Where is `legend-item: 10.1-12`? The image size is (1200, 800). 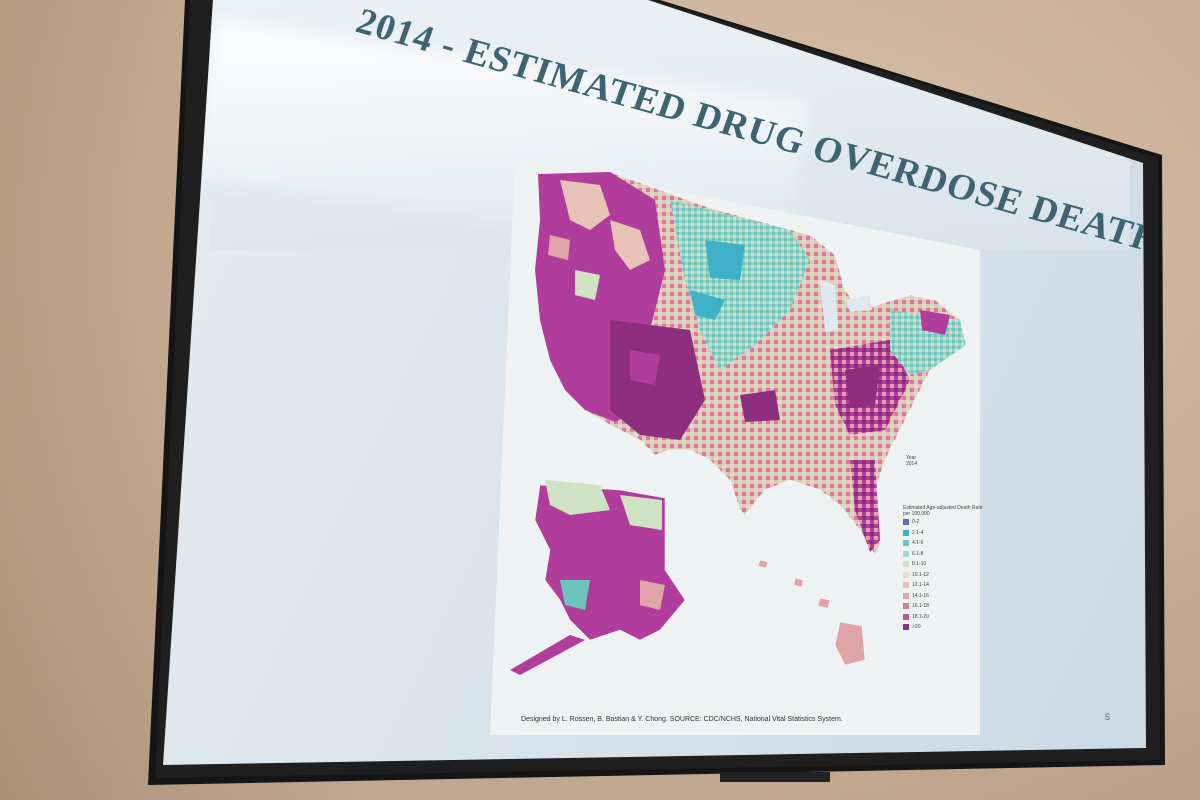 legend-item: 10.1-12 is located at coordinates (943, 575).